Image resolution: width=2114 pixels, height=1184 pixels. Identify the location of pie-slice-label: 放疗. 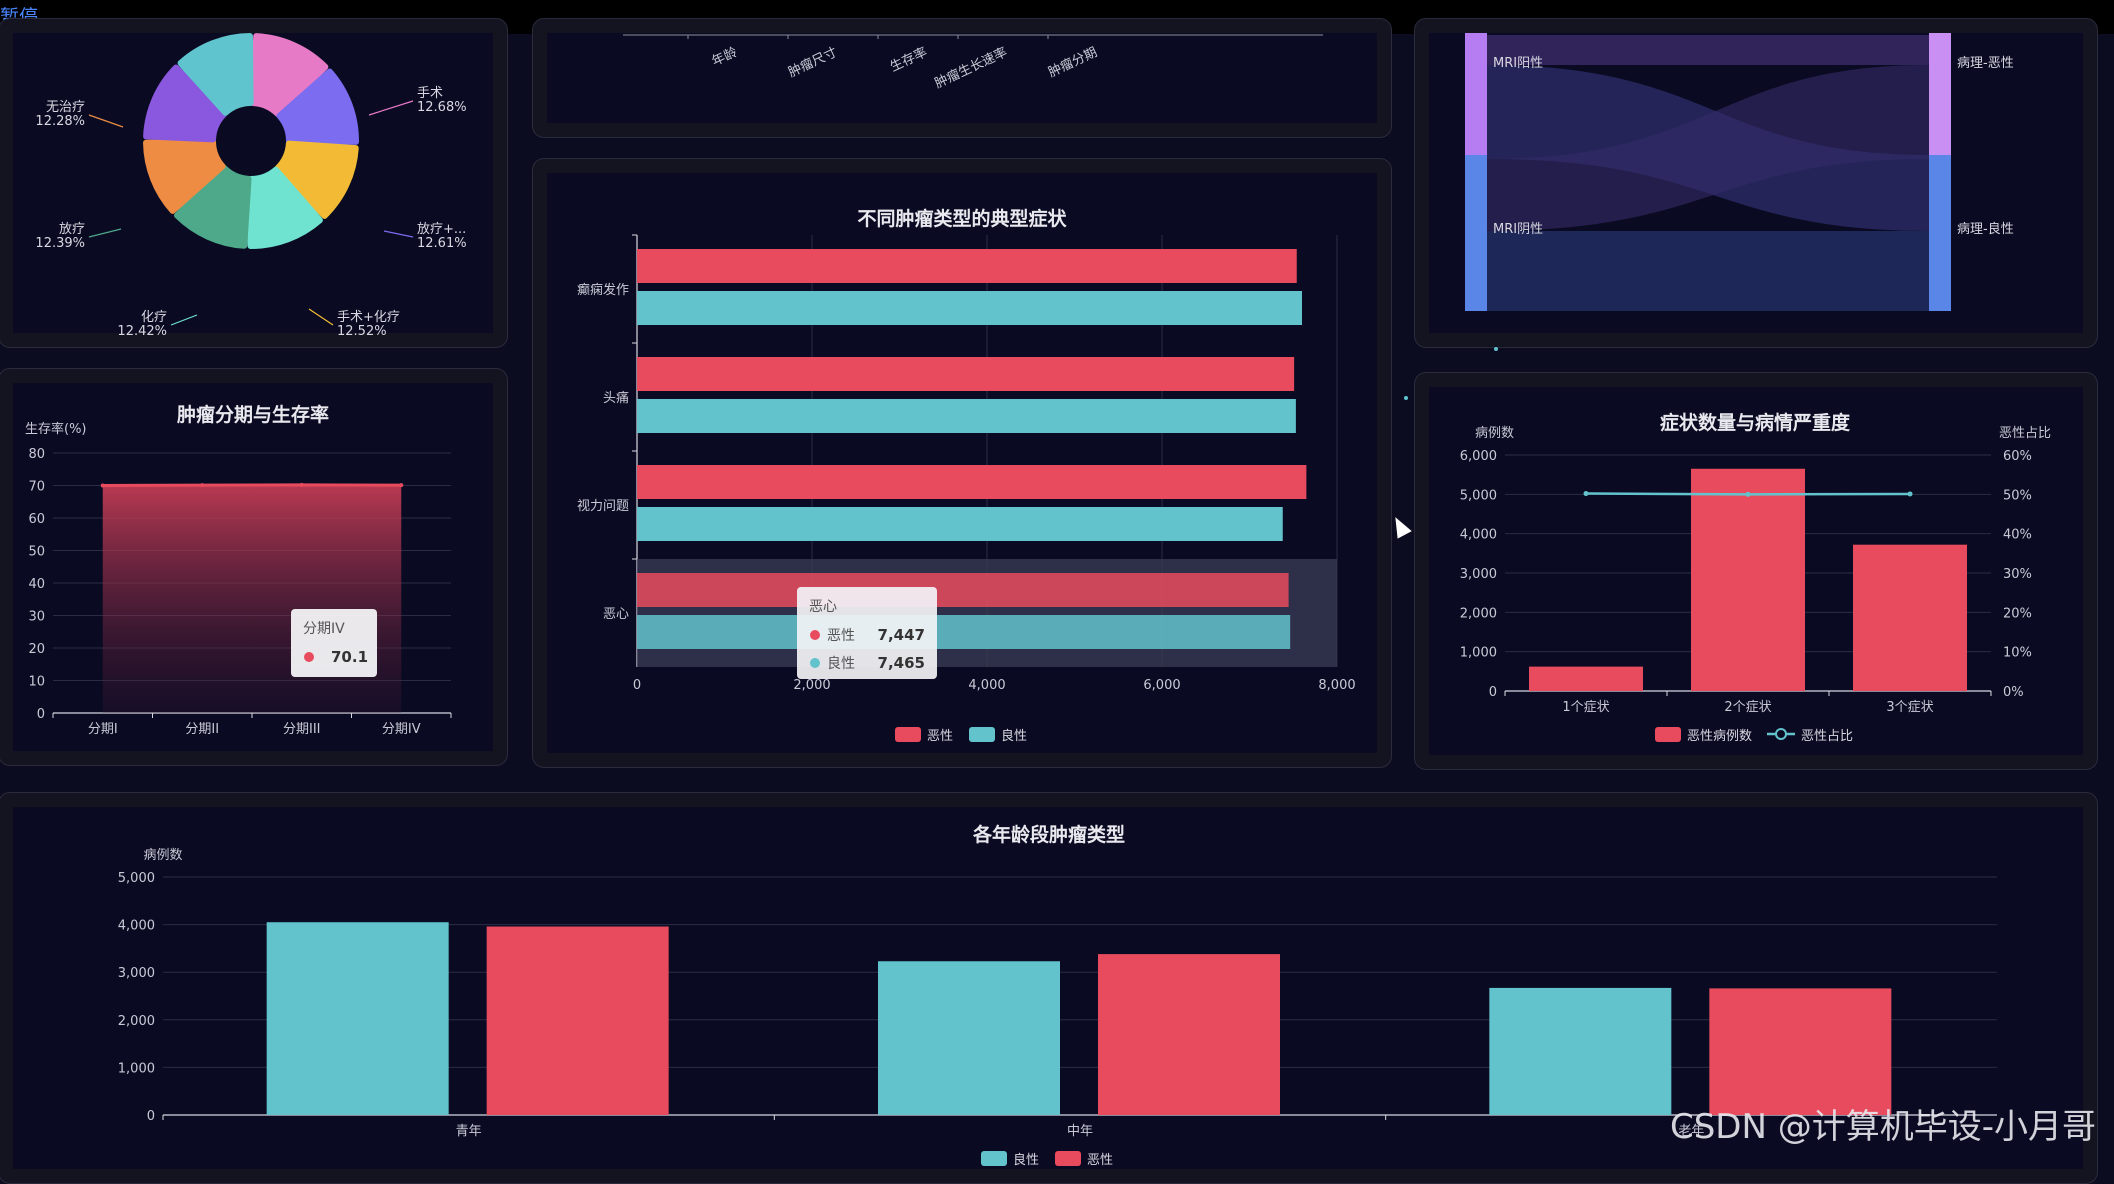
(72, 229).